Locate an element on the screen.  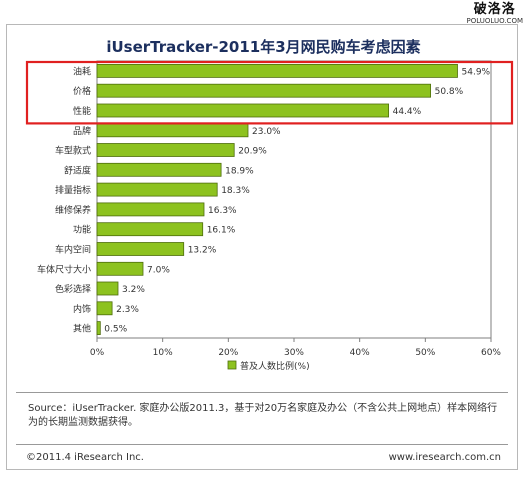
bar-value-label: 0.5% is located at coordinates (115, 330).